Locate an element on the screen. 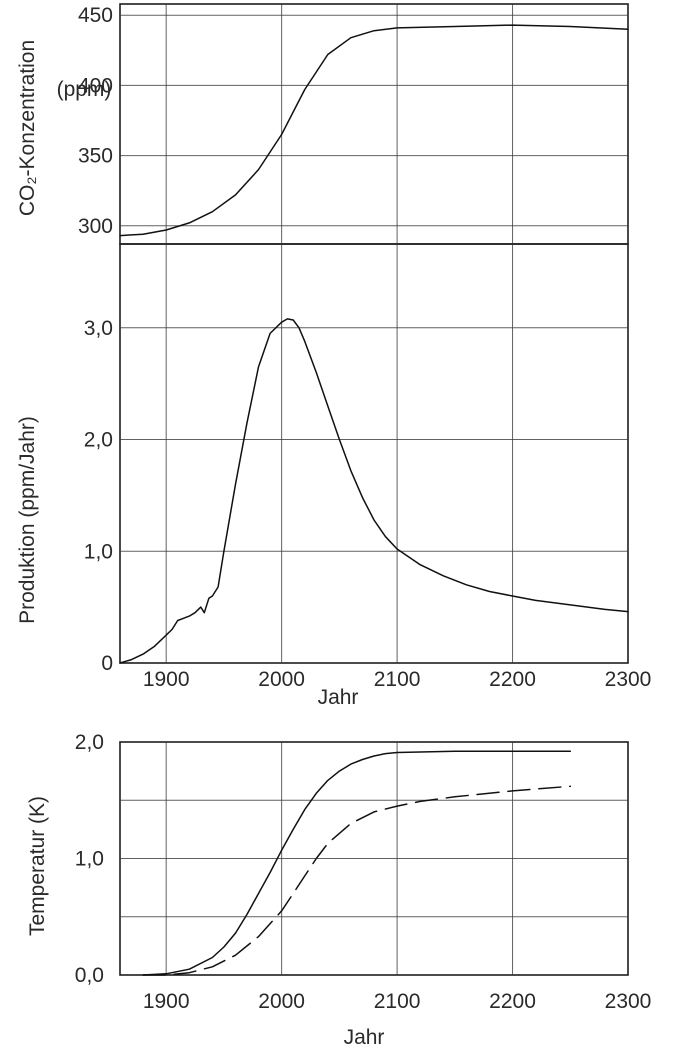 The width and height of the screenshot is (682, 1054). co2-y-tick-labels: 300 350 400 450 is located at coordinates (95, 121).